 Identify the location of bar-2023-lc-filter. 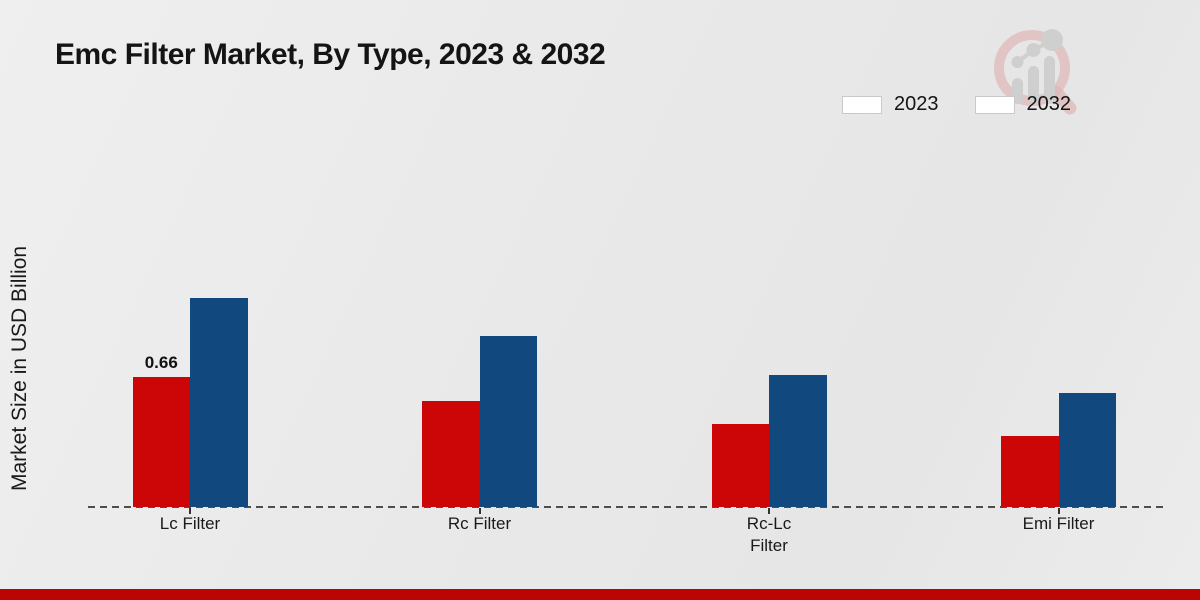
(161, 441).